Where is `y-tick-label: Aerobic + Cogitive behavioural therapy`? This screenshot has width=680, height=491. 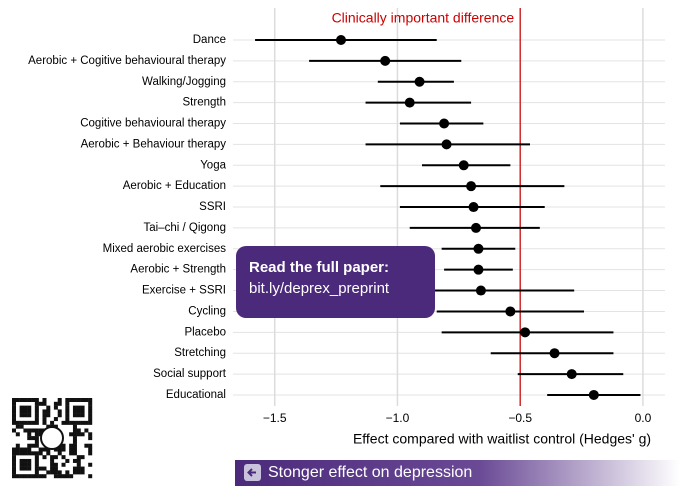 y-tick-label: Aerobic + Cogitive behavioural therapy is located at coordinates (127, 61).